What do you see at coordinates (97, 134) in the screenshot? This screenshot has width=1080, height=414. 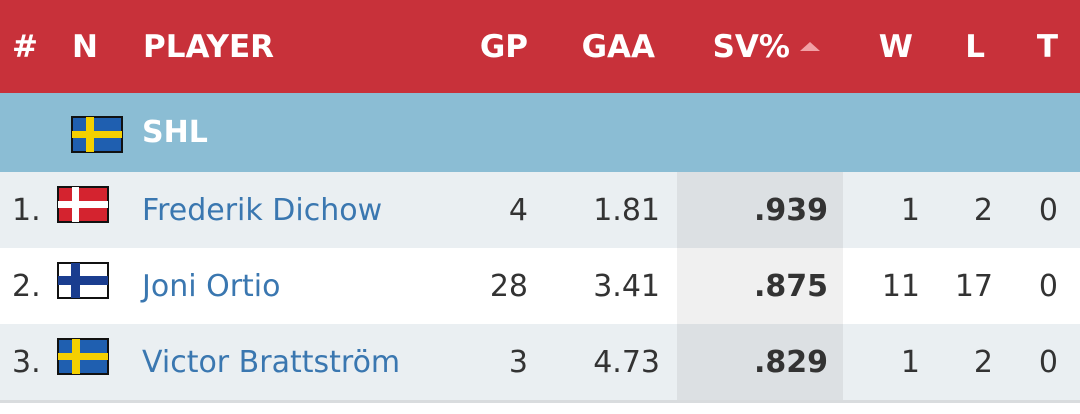 I see `flag-sweden` at bounding box center [97, 134].